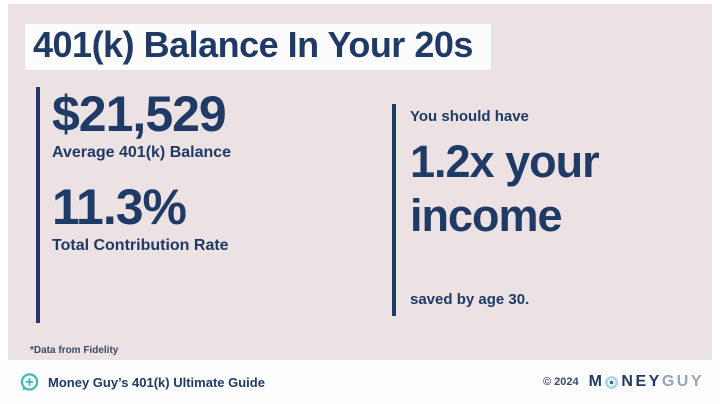 This screenshot has height=404, width=720. Describe the element at coordinates (470, 299) in the screenshot. I see `callout-tail-text: saved by age 30.` at that location.